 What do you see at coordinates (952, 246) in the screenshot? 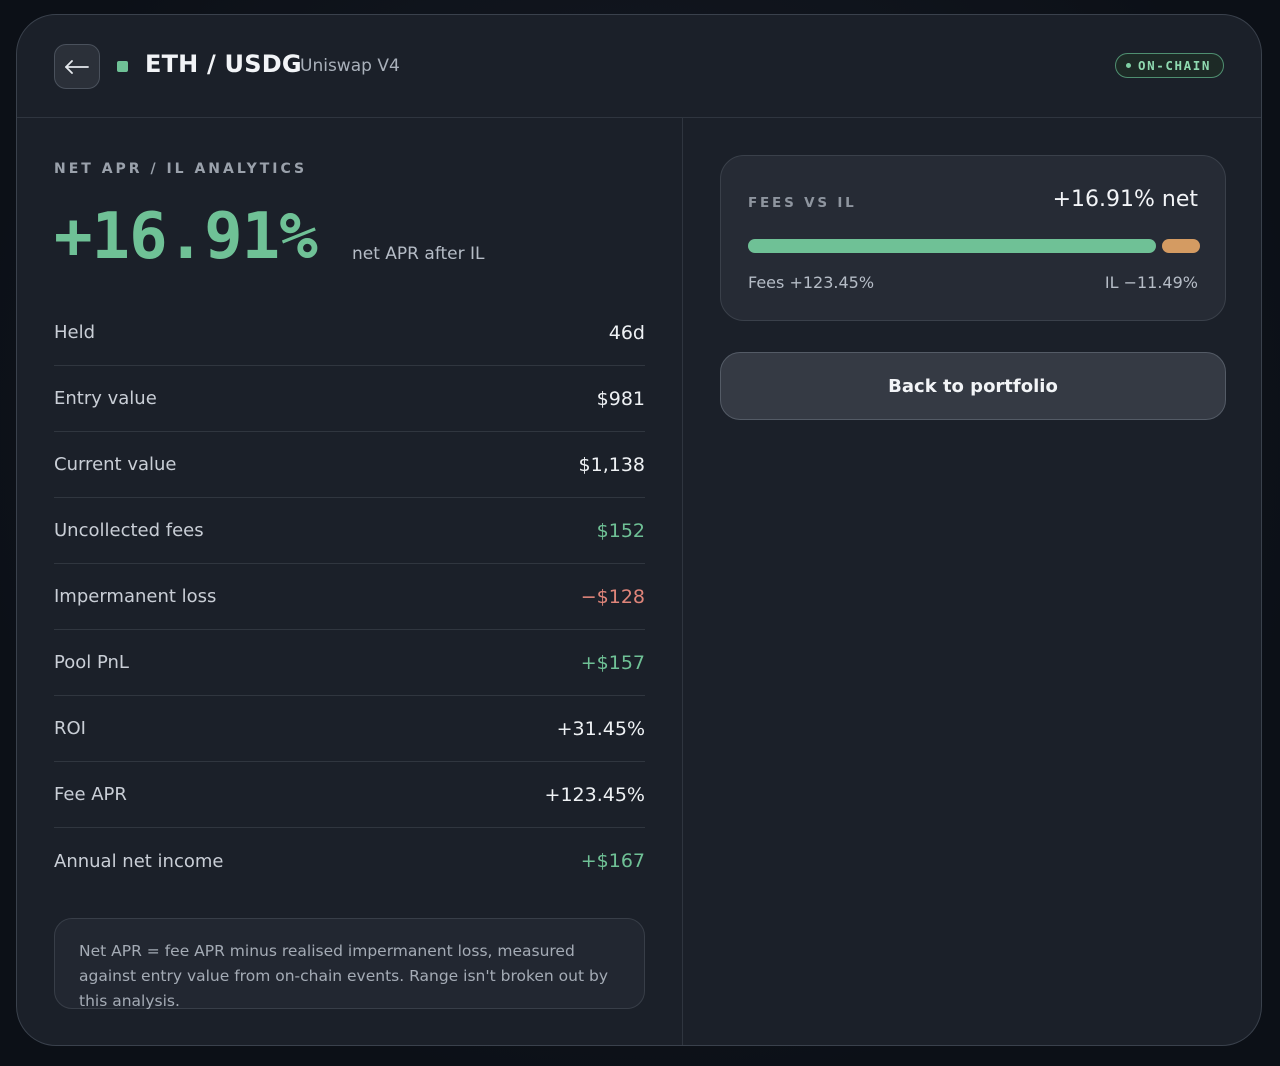
I see `fees-bar-segment` at bounding box center [952, 246].